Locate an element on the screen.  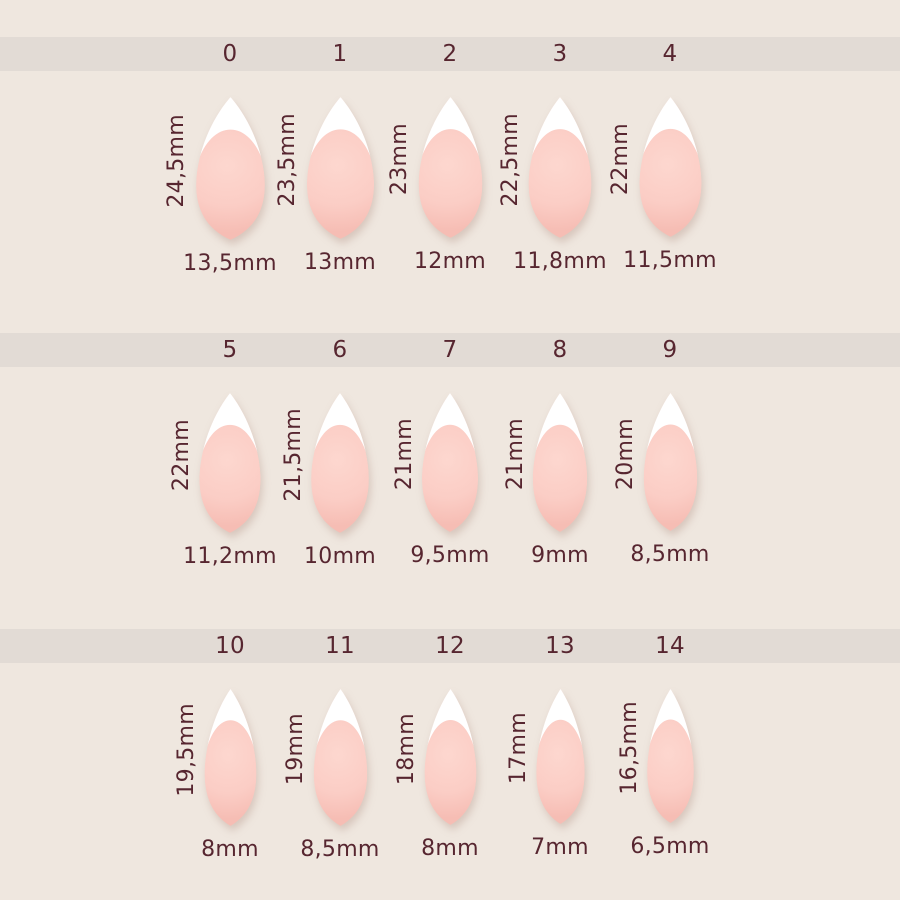
size-number-cell: 1 is located at coordinates (340, 54).